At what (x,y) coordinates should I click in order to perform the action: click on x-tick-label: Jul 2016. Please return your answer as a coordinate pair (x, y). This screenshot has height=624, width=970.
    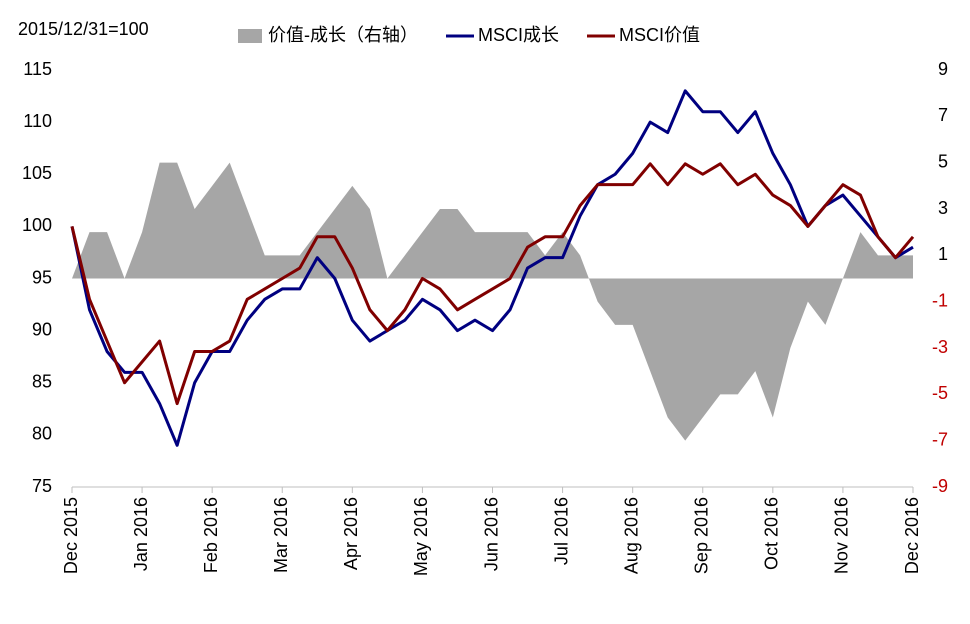
    Looking at the image, I should click on (561, 531).